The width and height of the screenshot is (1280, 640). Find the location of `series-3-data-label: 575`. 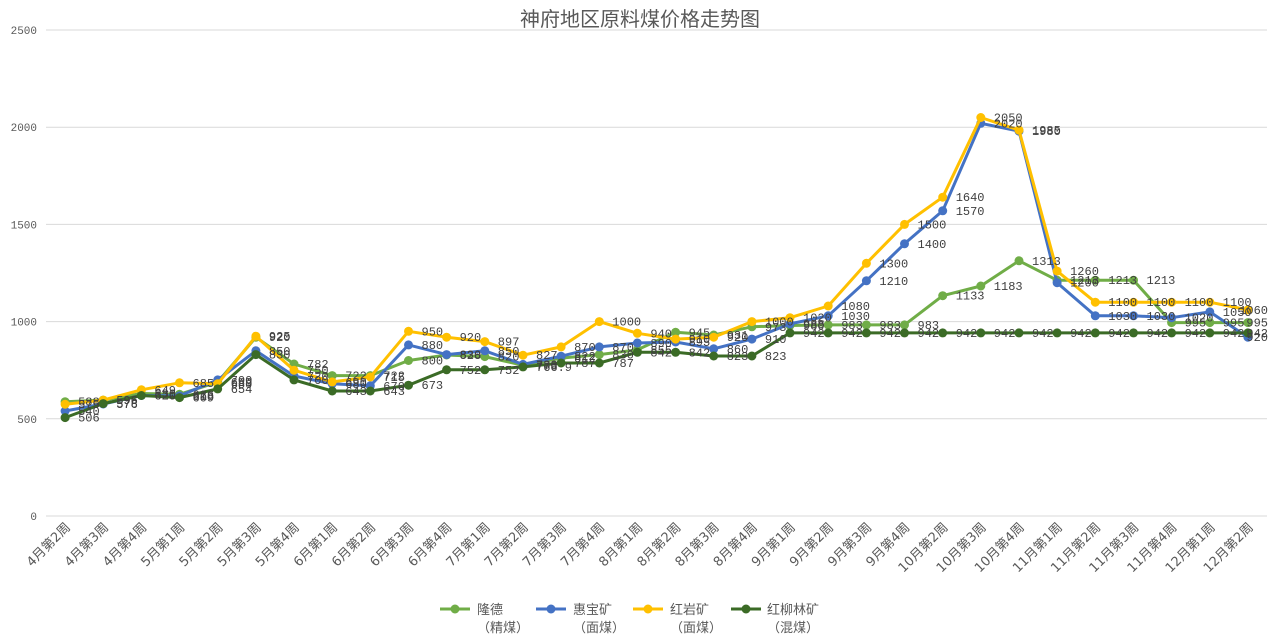

series-3-data-label: 575 is located at coordinates (89, 405).